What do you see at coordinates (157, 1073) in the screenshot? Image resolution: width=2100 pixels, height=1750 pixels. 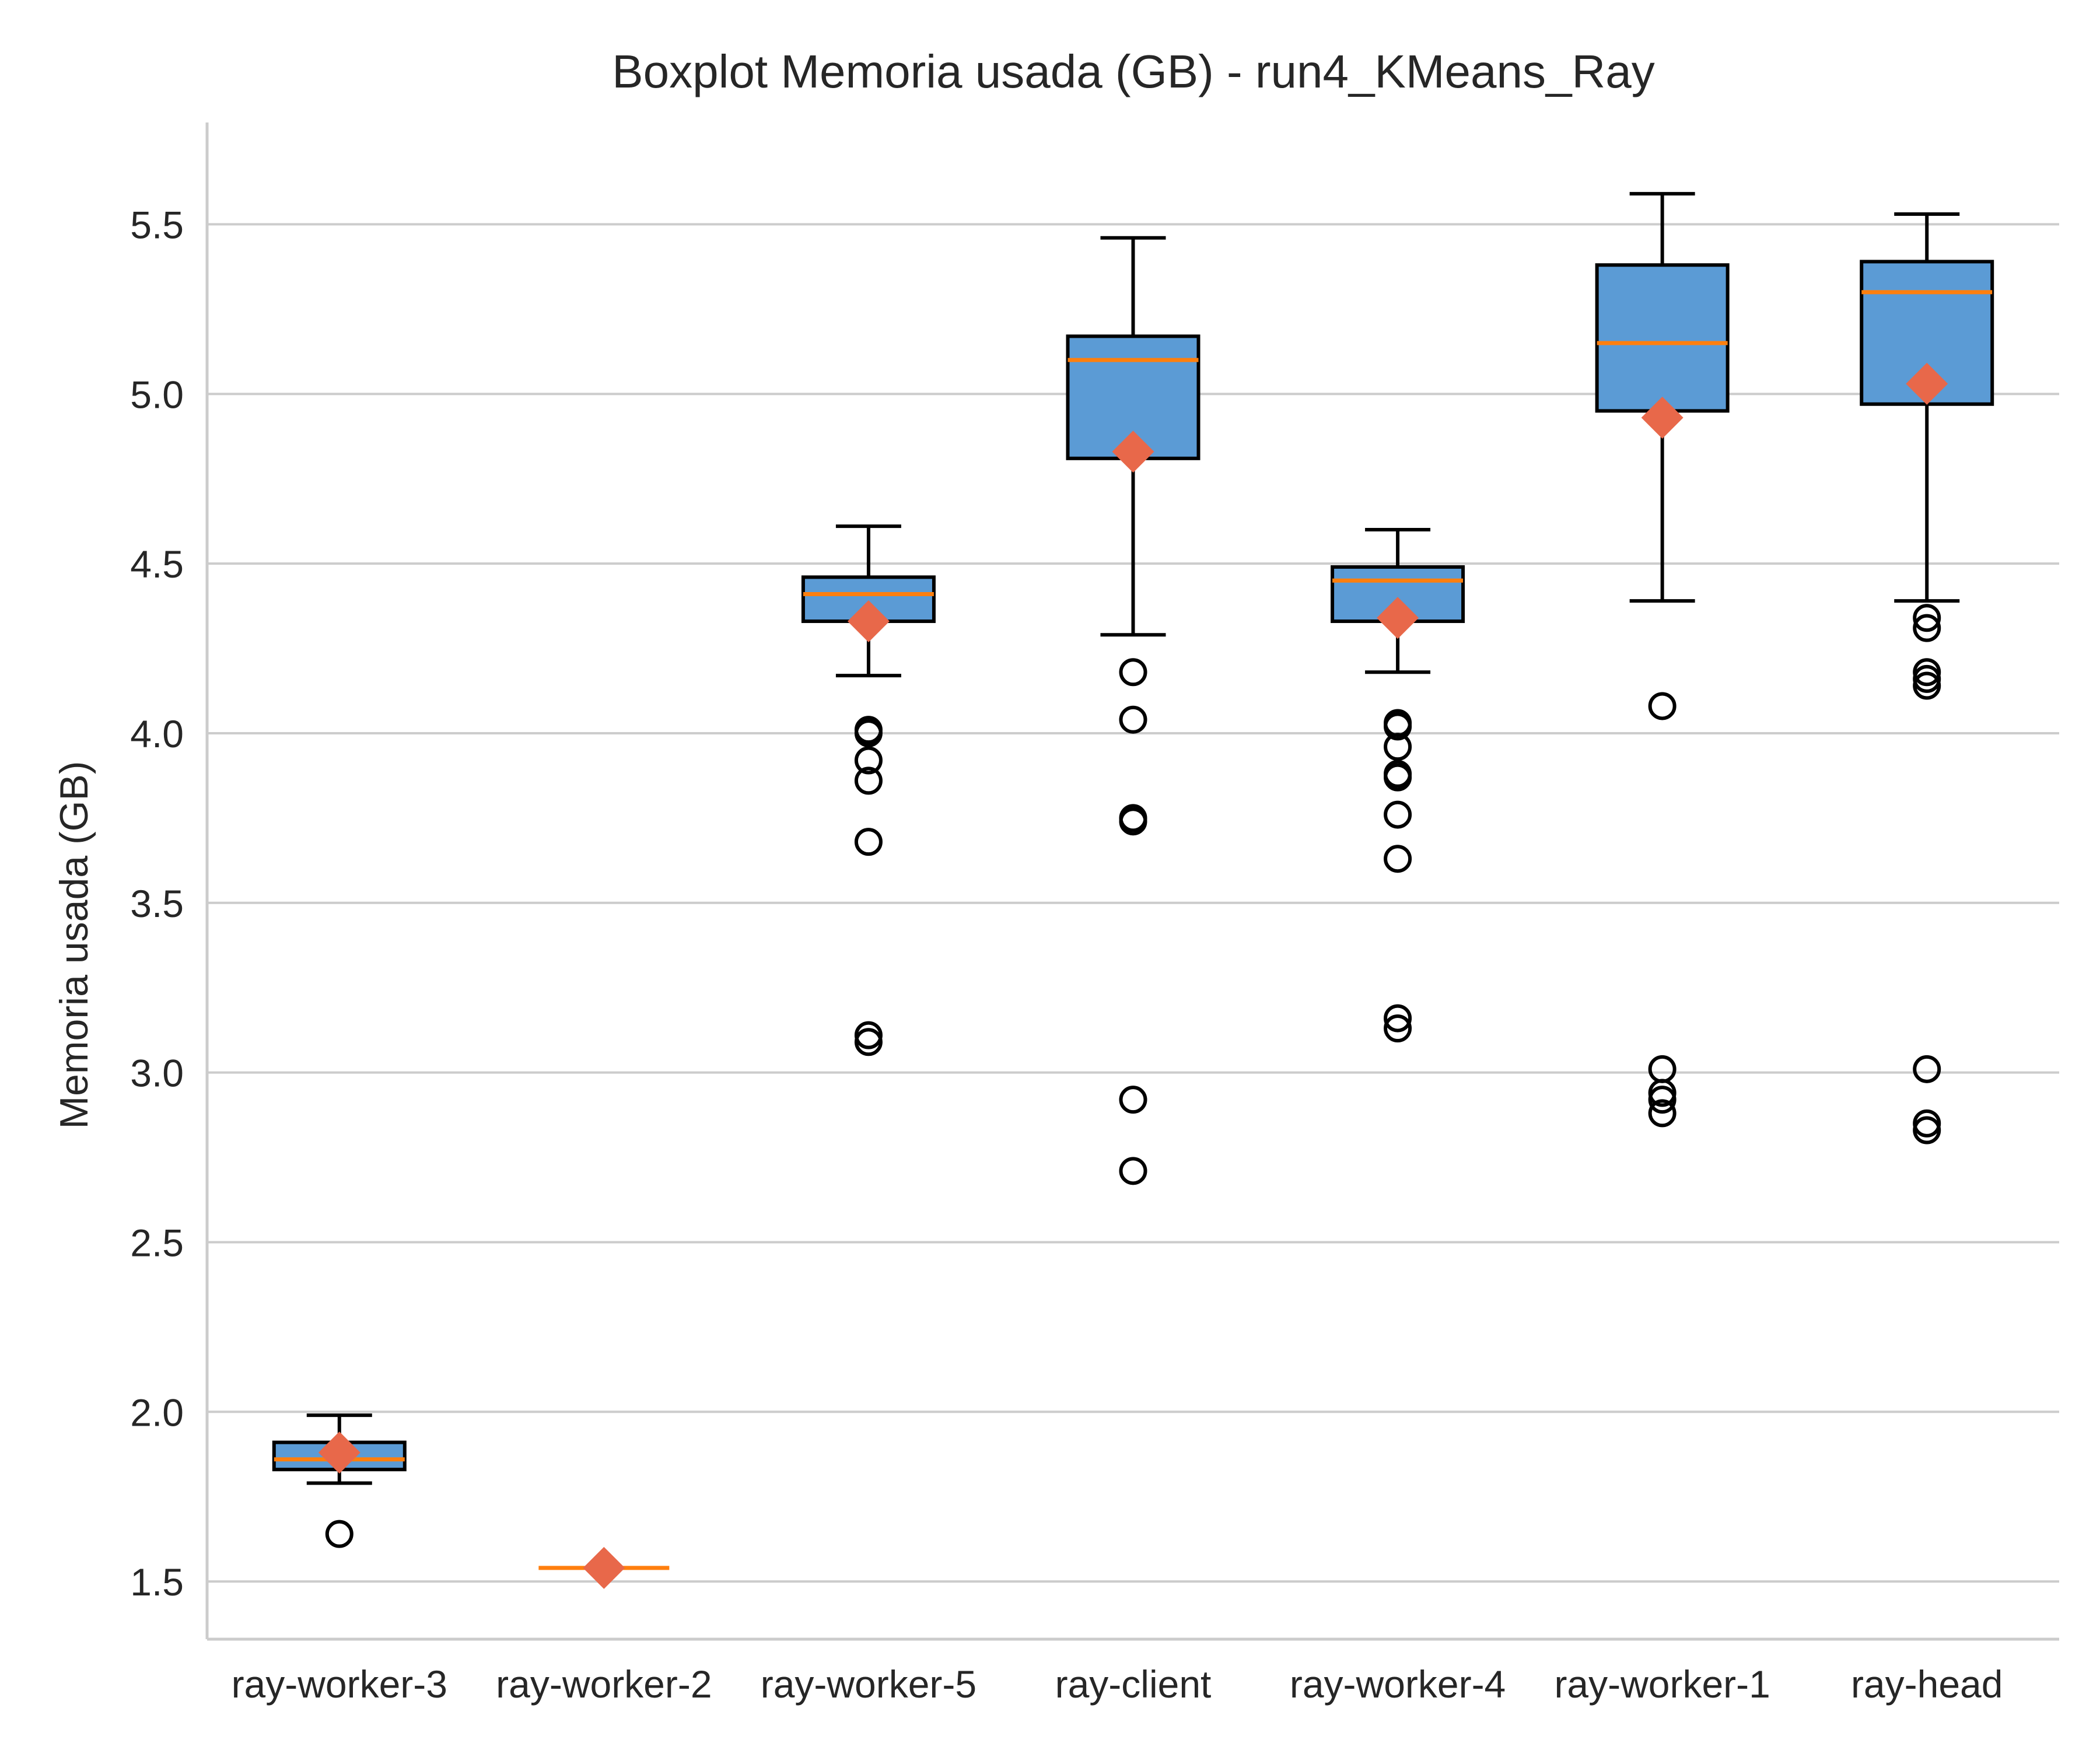 I see `y-tick-label: 3.0` at bounding box center [157, 1073].